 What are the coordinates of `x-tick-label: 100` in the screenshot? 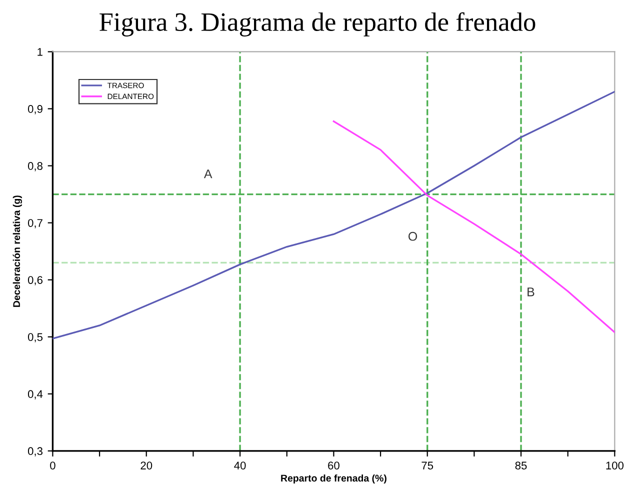 It's located at (615, 466).